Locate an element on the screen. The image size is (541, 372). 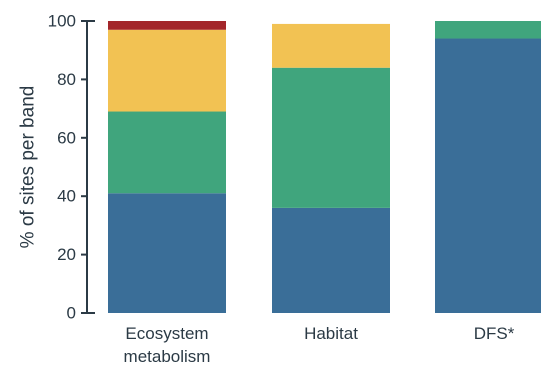
category-label-line: metabolism is located at coordinates (167, 356).